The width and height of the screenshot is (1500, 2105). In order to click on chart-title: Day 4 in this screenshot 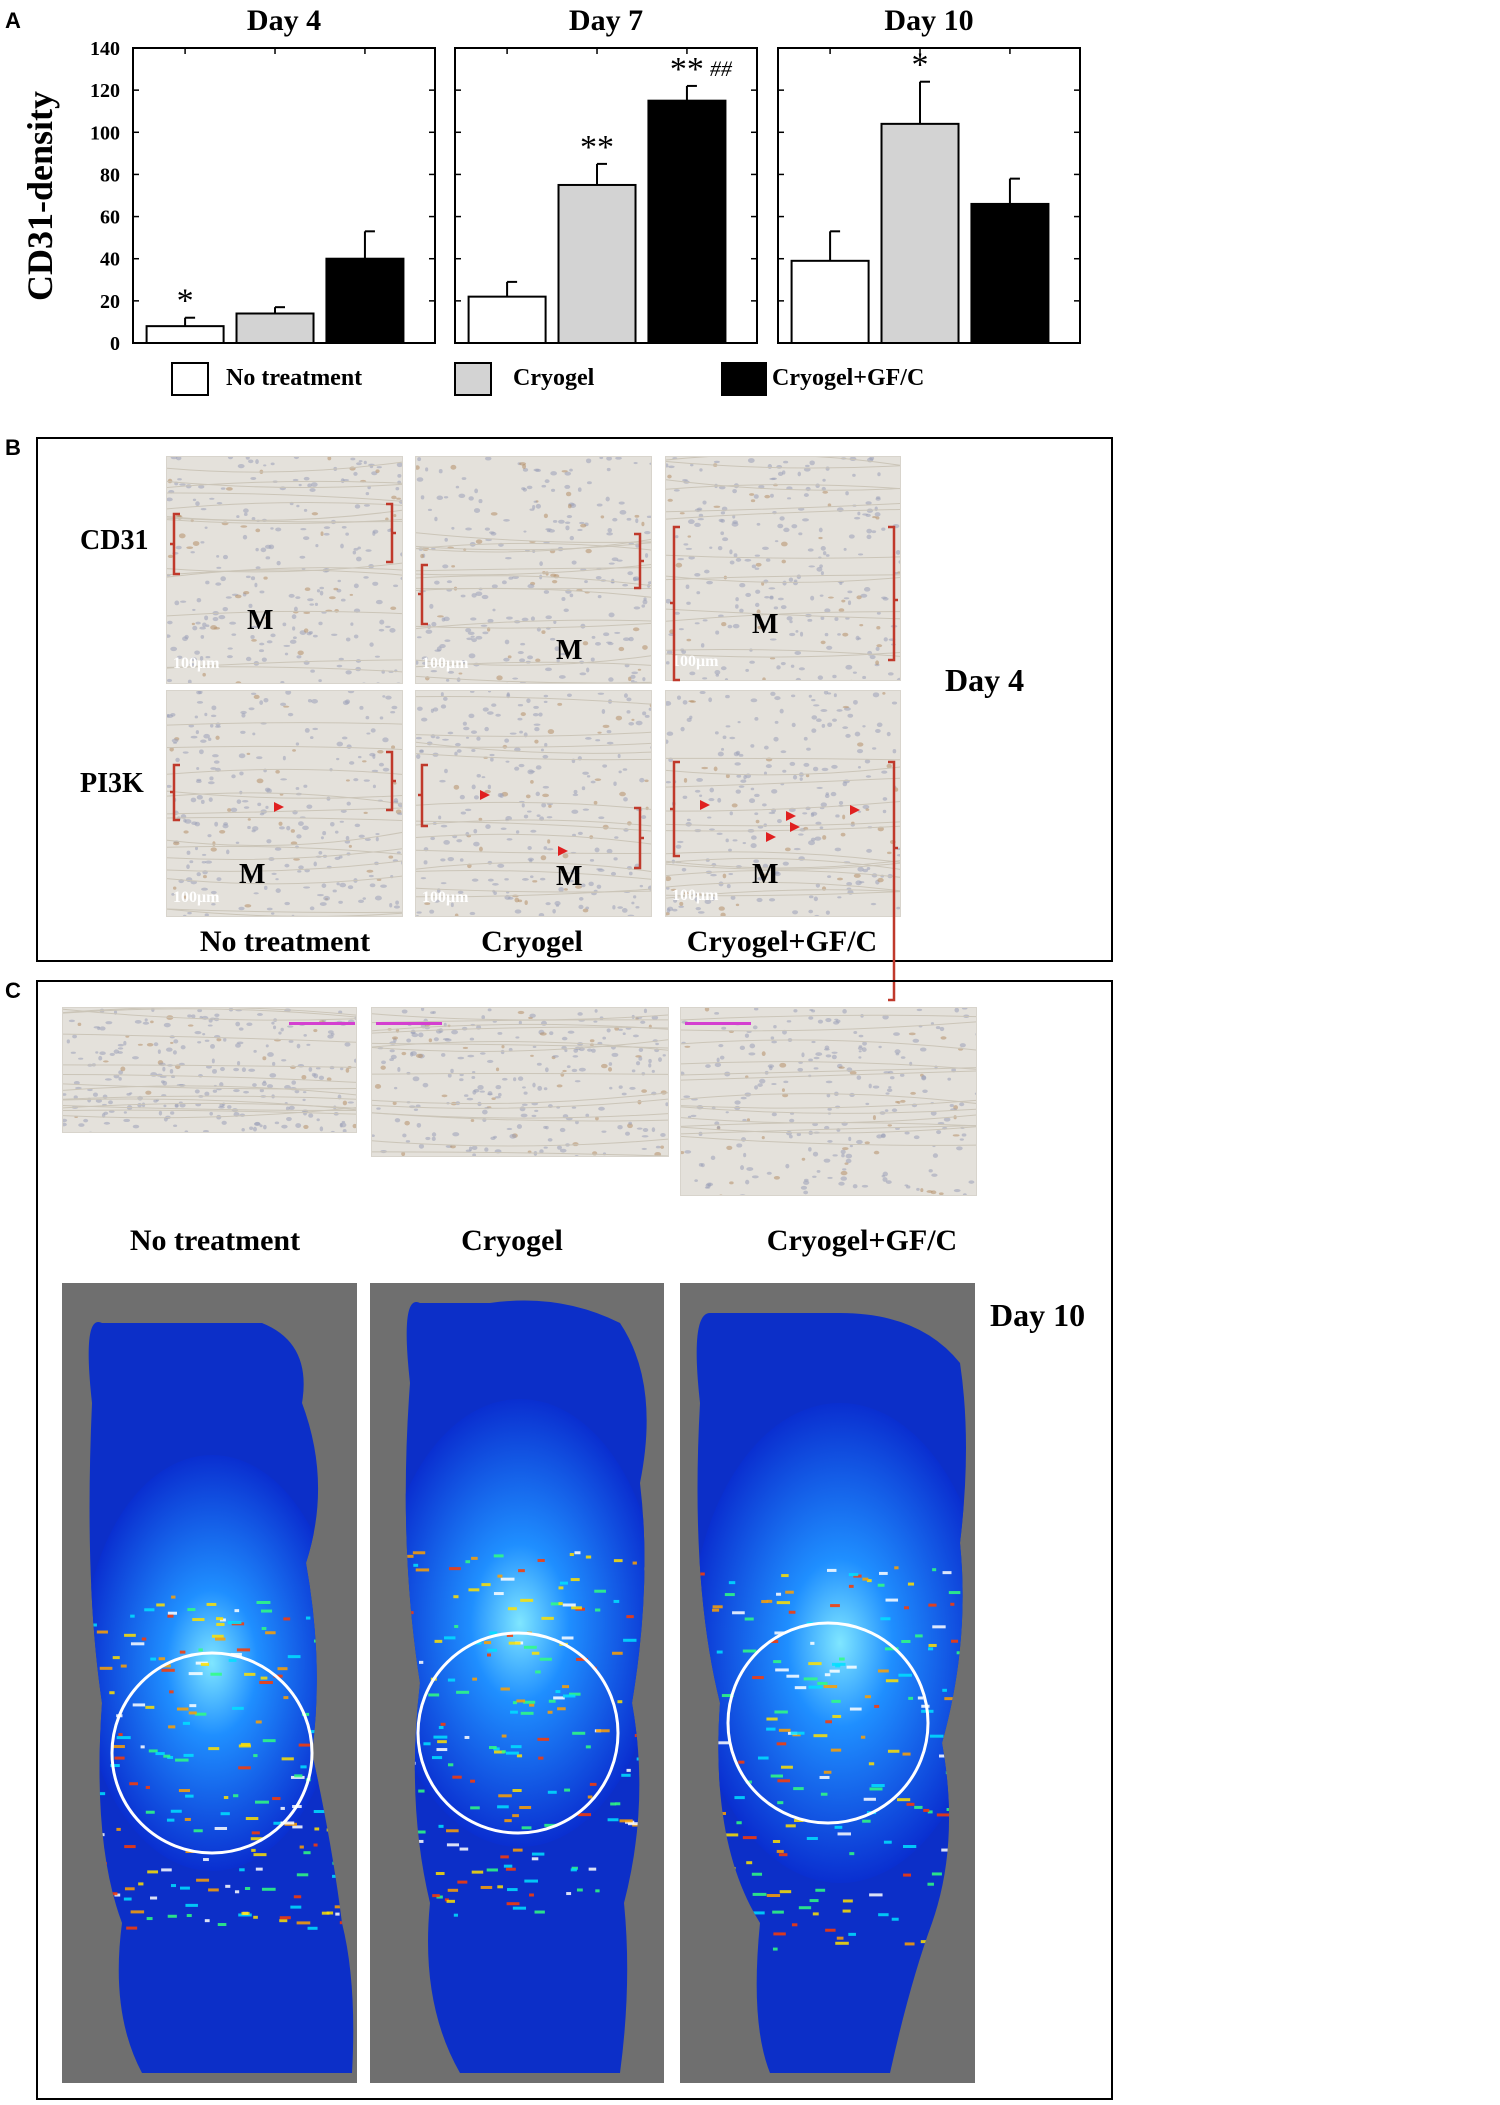, I will do `click(284, 20)`.